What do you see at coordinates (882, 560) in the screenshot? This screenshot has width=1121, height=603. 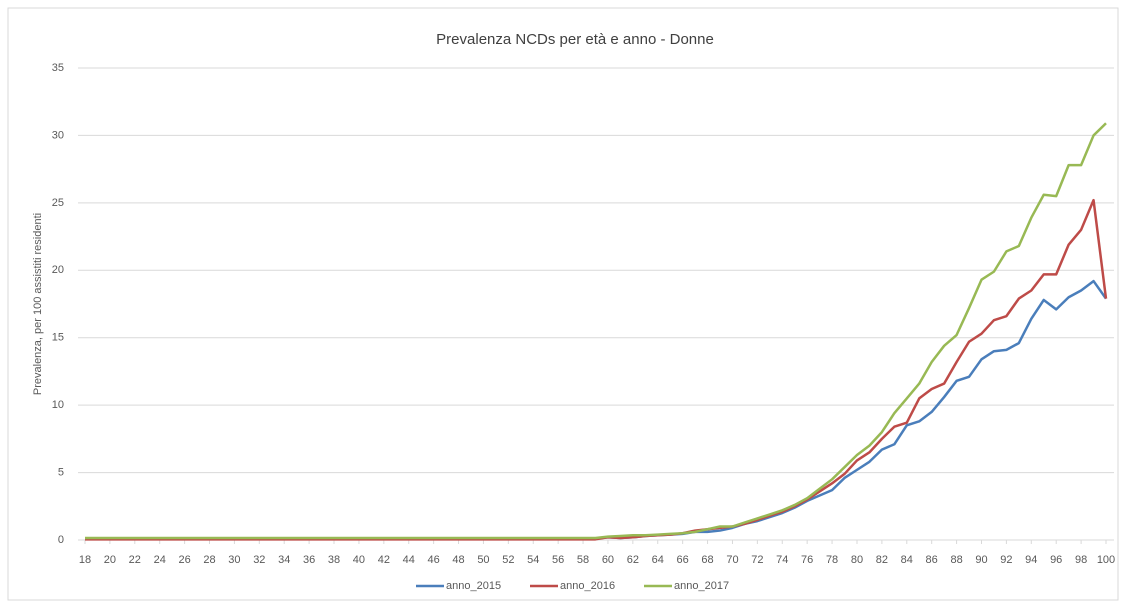 I see `x-tick-label: 82` at bounding box center [882, 560].